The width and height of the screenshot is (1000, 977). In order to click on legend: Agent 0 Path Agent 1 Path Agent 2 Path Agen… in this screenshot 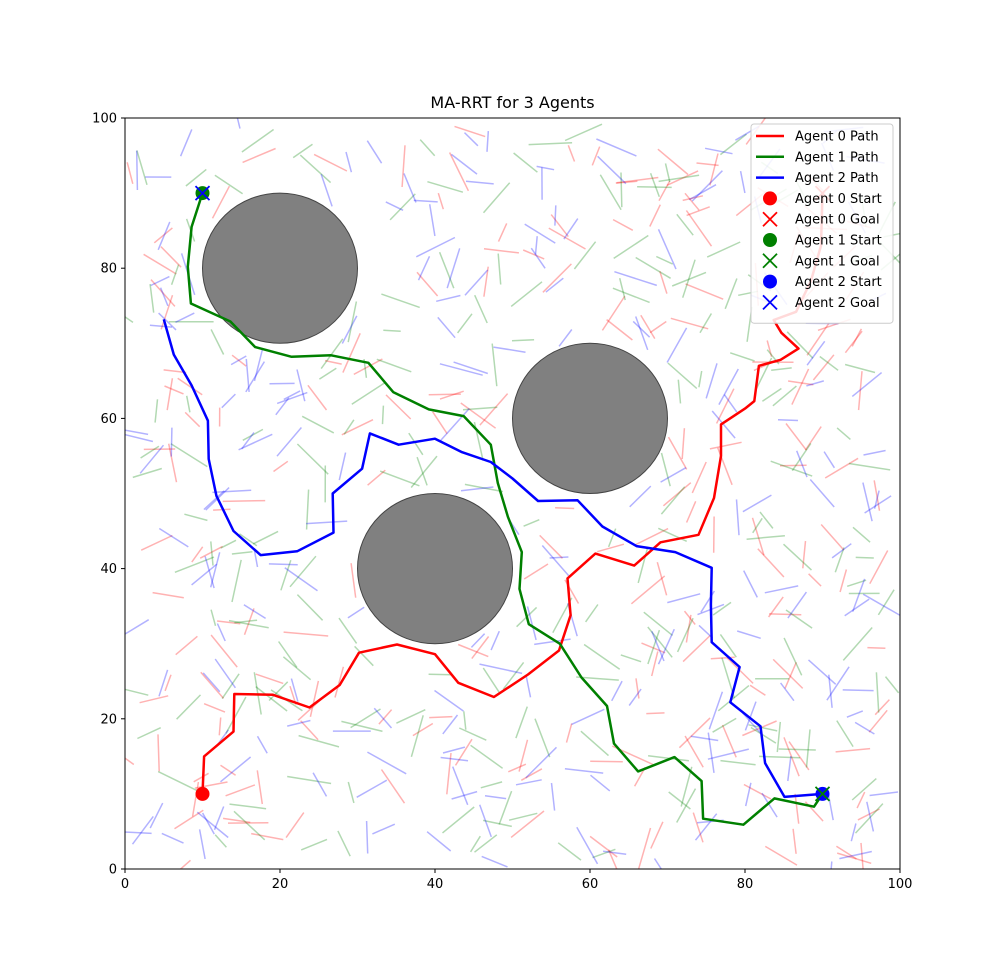, I will do `click(822, 223)`.